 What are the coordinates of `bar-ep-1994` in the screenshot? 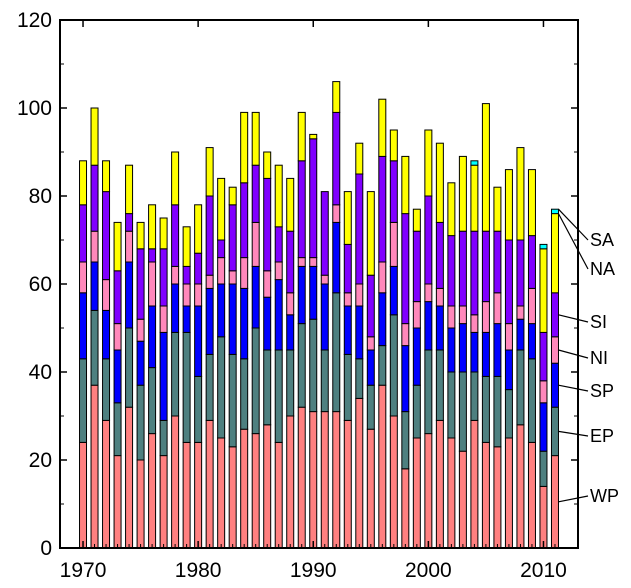 It's located at (359, 378).